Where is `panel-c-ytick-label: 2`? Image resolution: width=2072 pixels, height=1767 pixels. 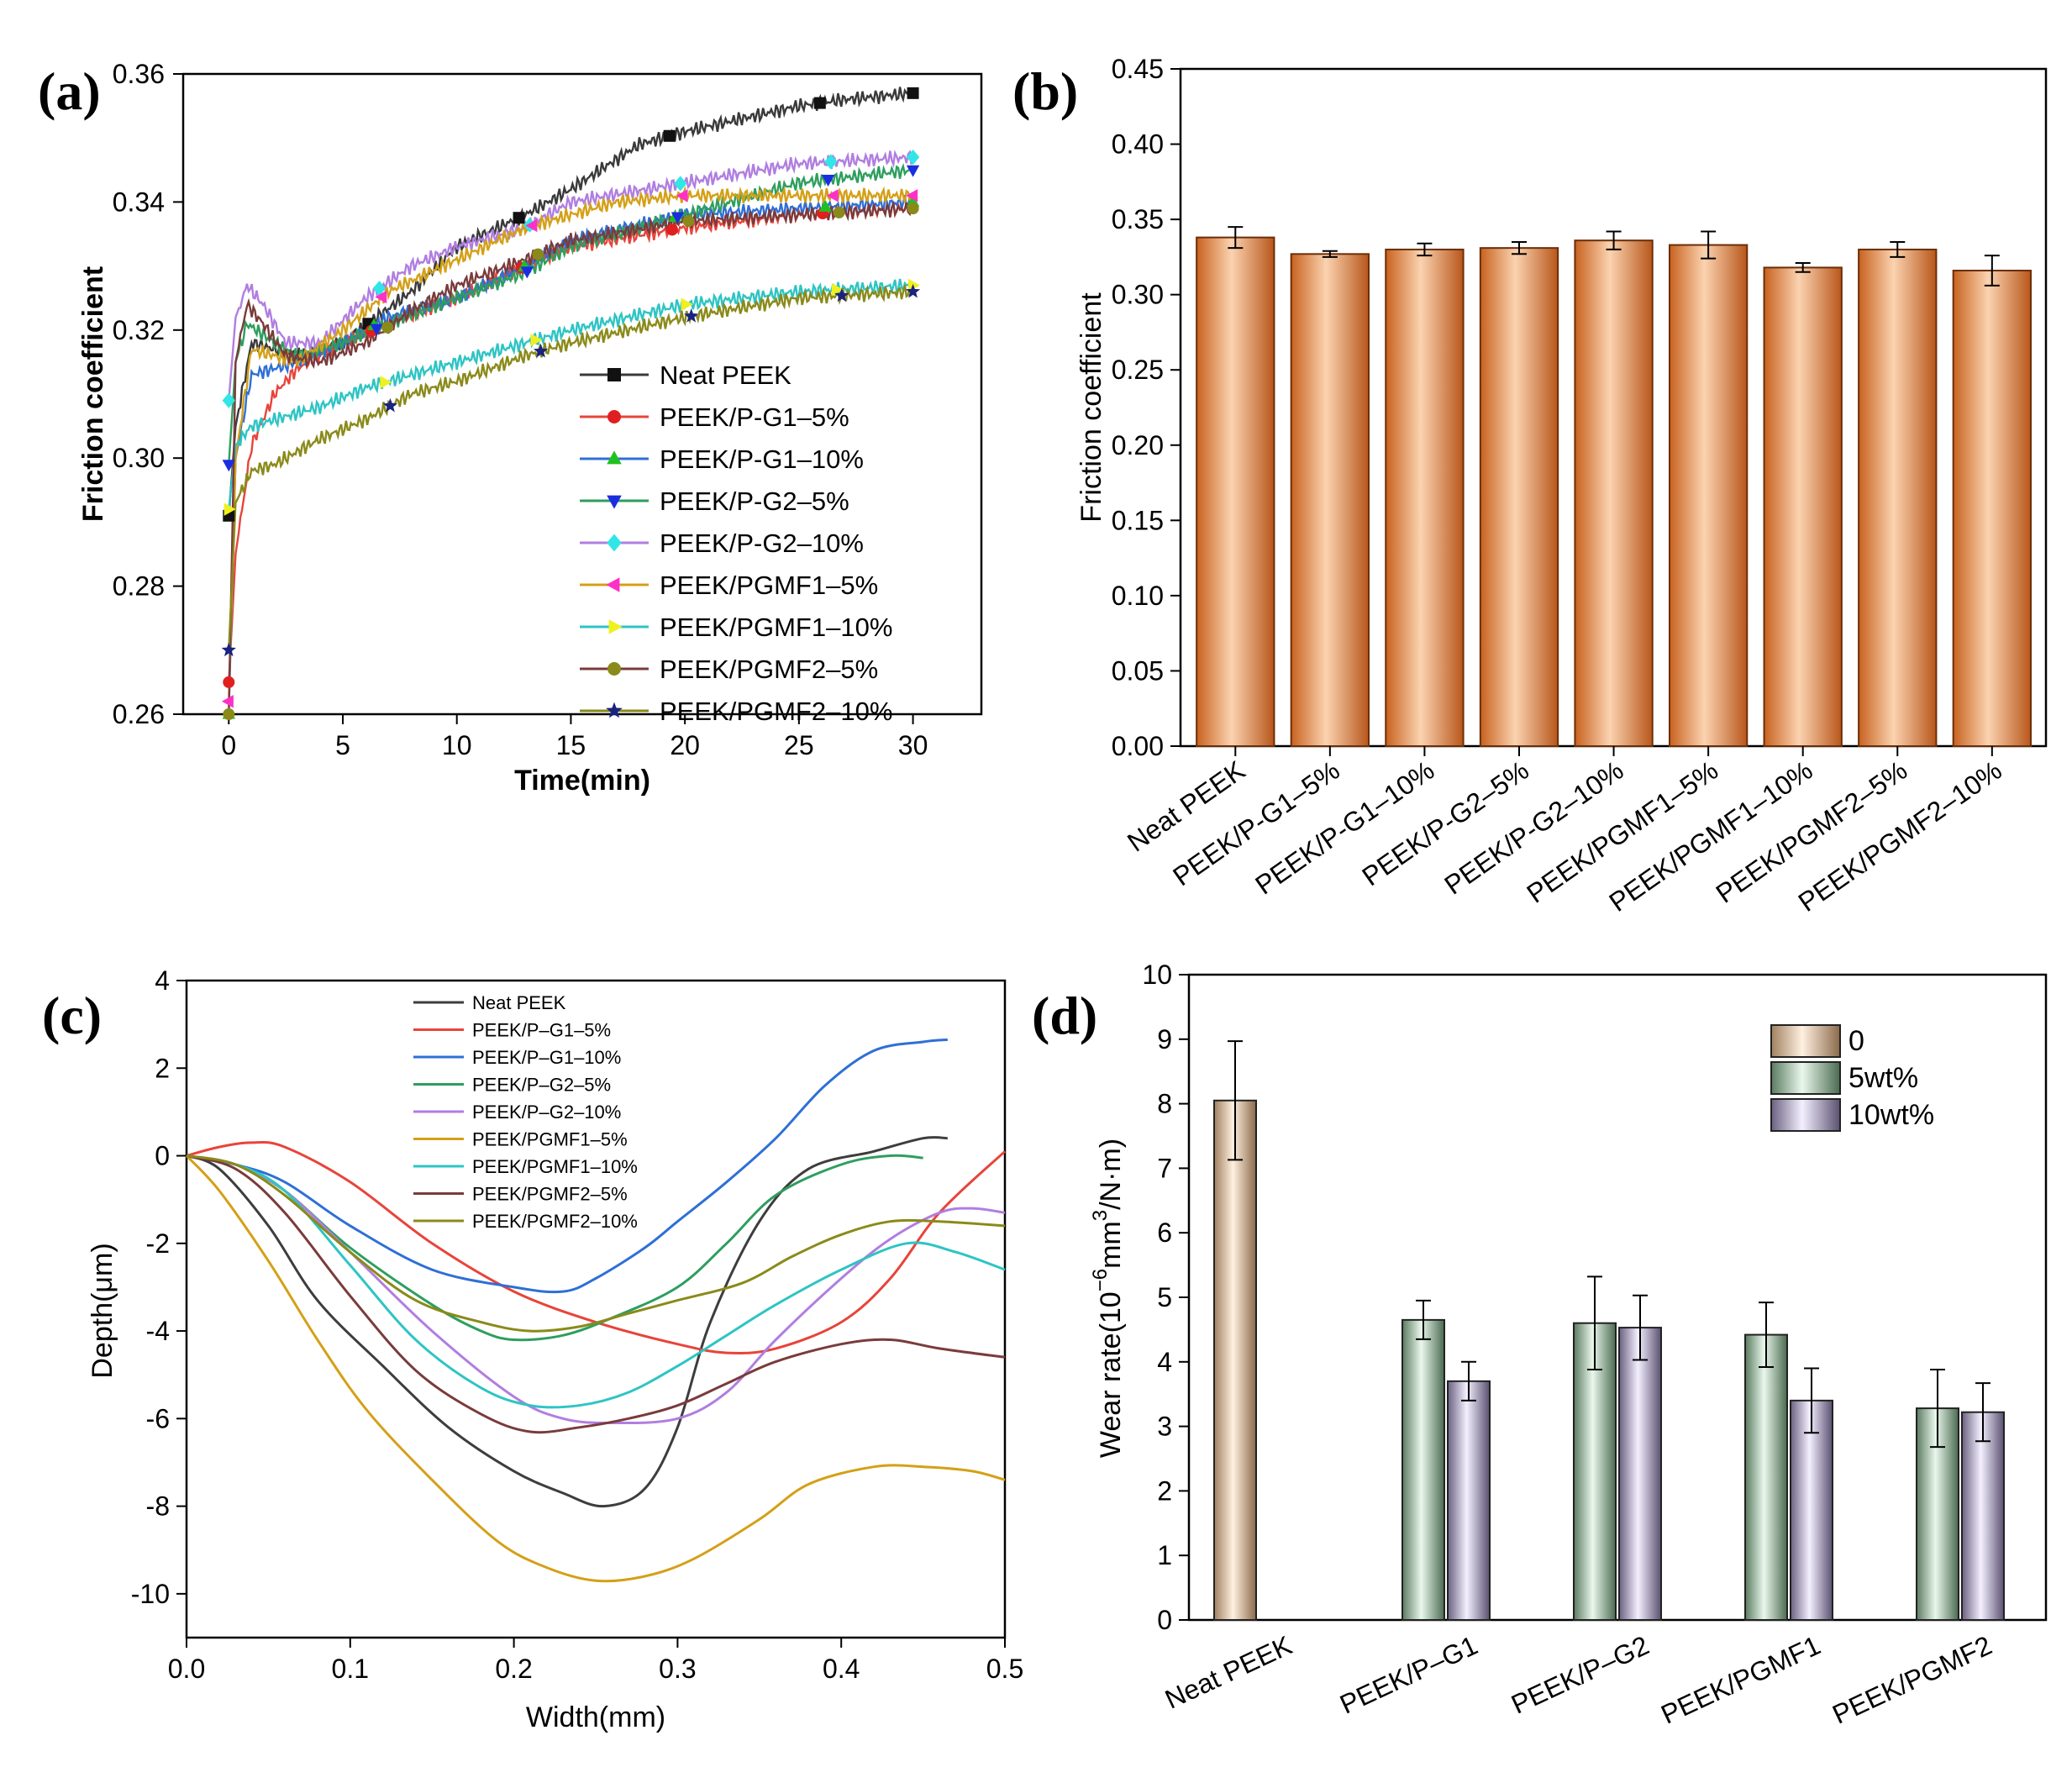 panel-c-ytick-label: 2 is located at coordinates (162, 1068).